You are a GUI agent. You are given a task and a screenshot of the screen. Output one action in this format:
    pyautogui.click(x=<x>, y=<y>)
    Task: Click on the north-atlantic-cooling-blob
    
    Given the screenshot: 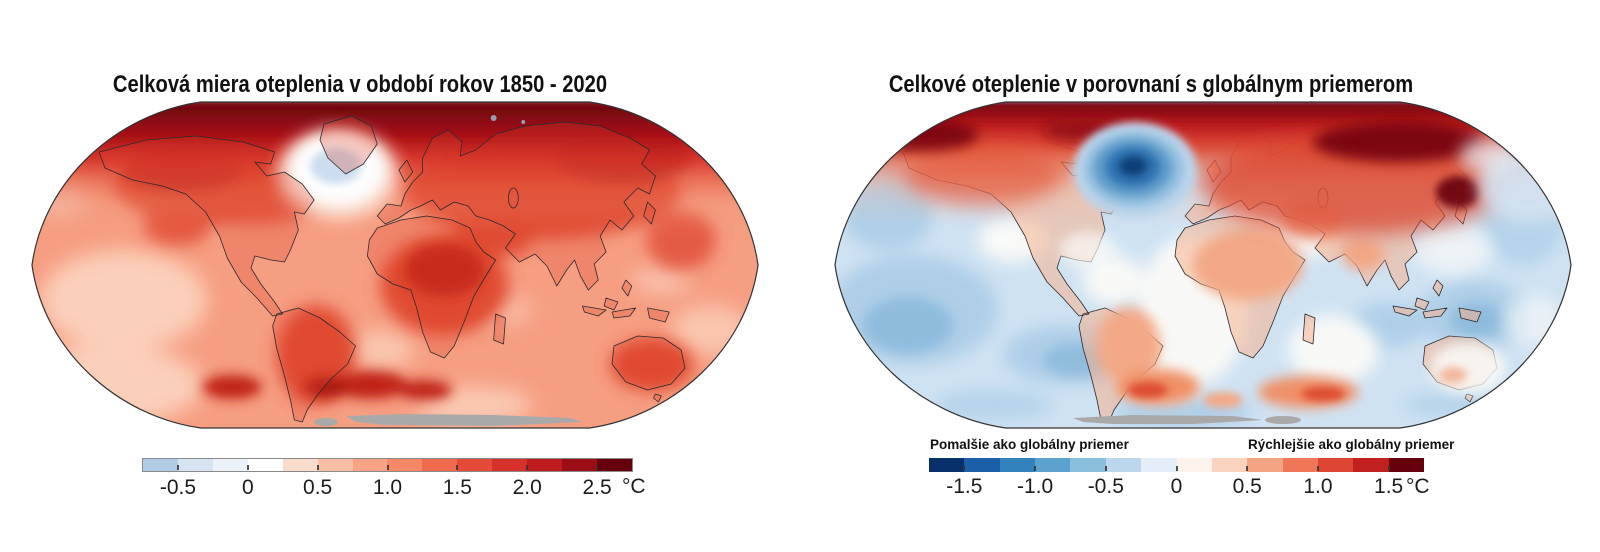 What is the action you would take?
    pyautogui.click(x=1135, y=170)
    